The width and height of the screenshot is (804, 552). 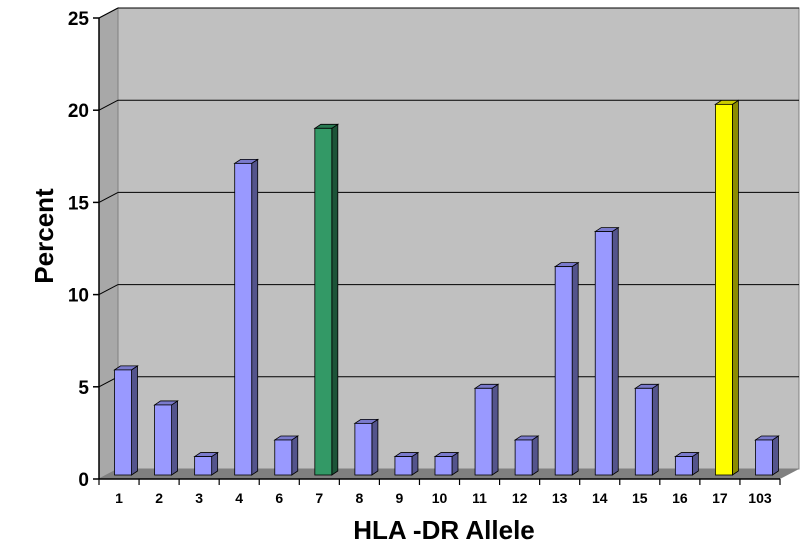 What do you see at coordinates (159, 498) in the screenshot?
I see `x-tick-label: 2` at bounding box center [159, 498].